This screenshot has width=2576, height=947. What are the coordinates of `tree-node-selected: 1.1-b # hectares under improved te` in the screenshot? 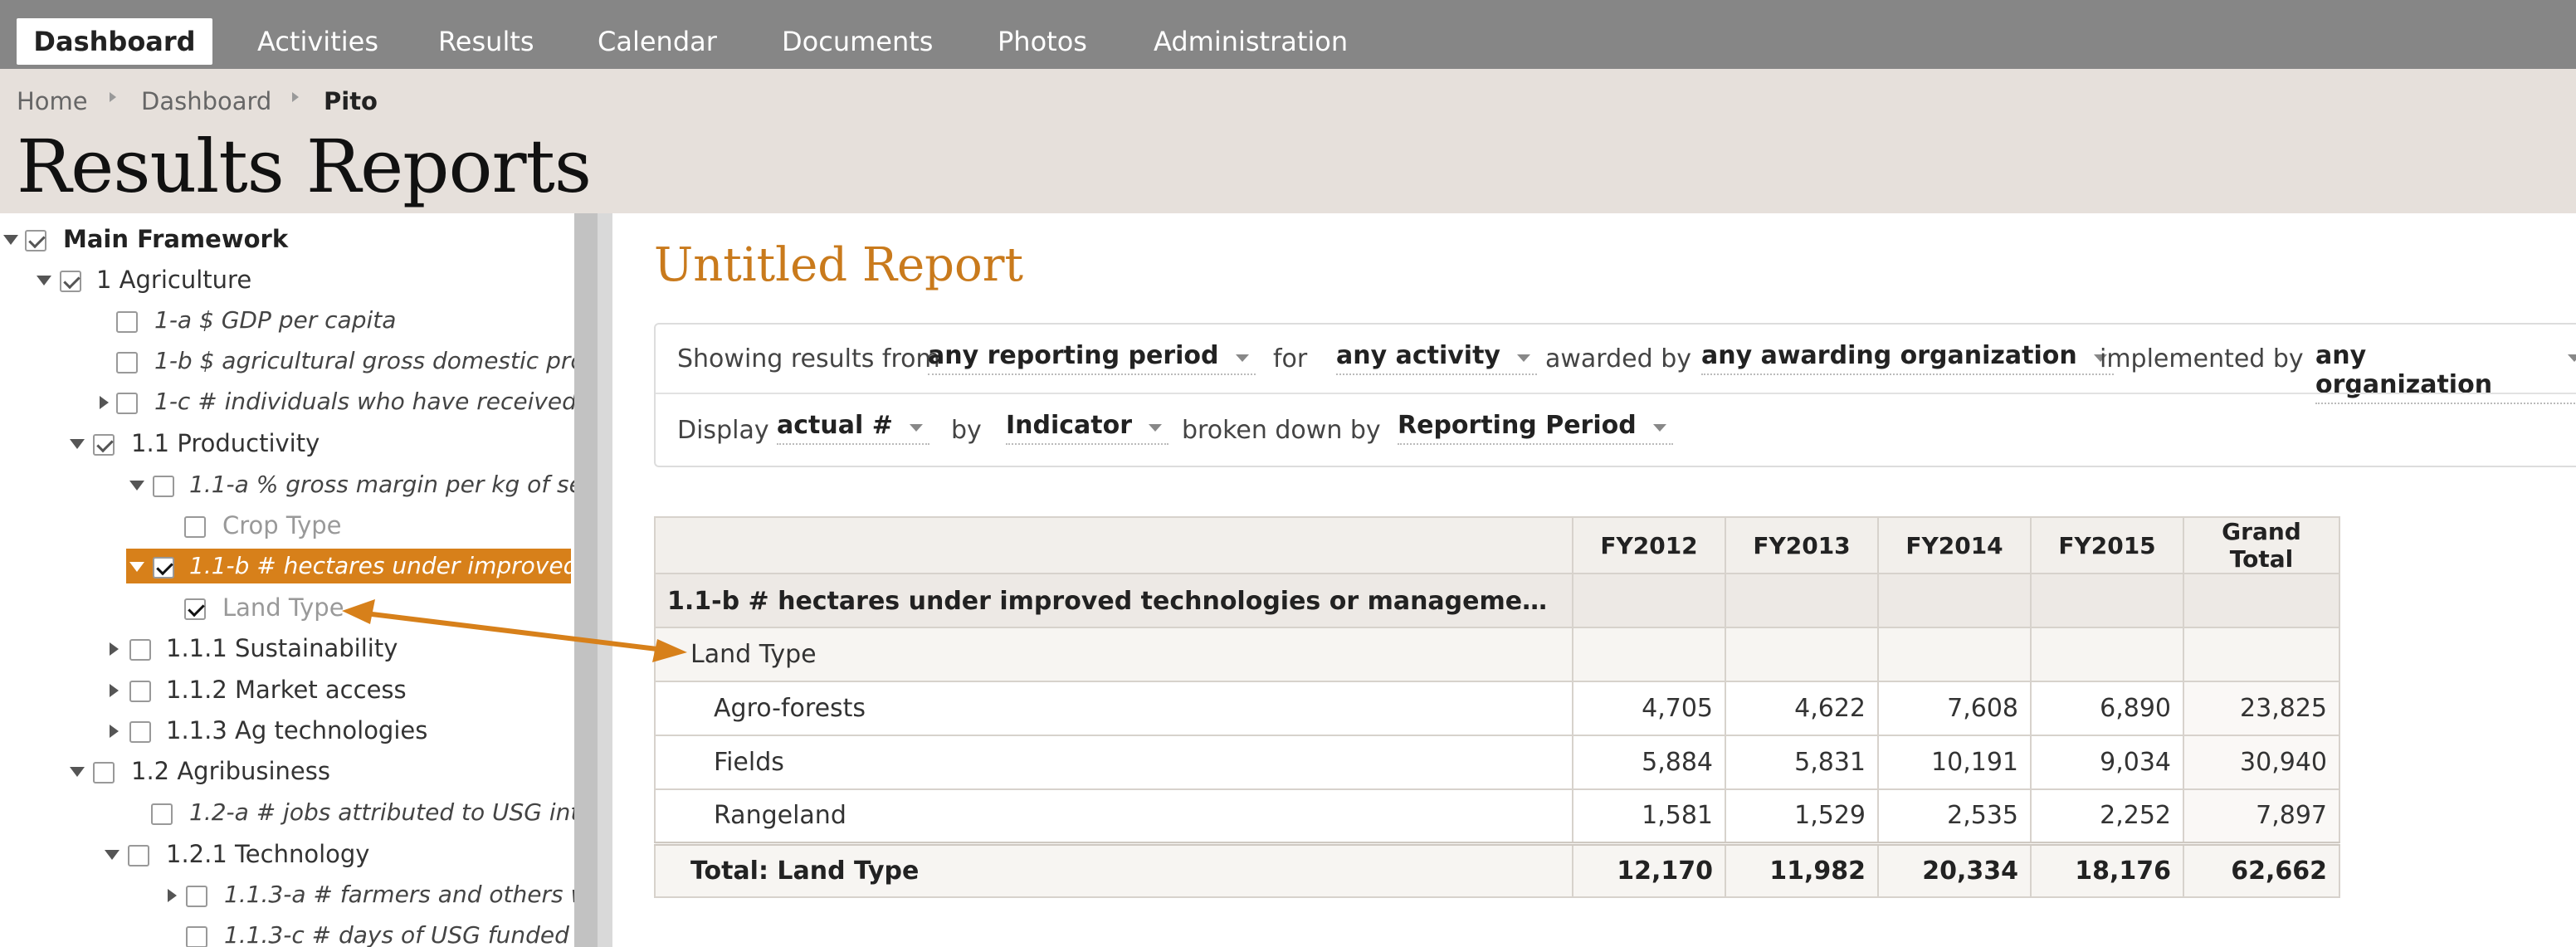 It's located at (287, 567).